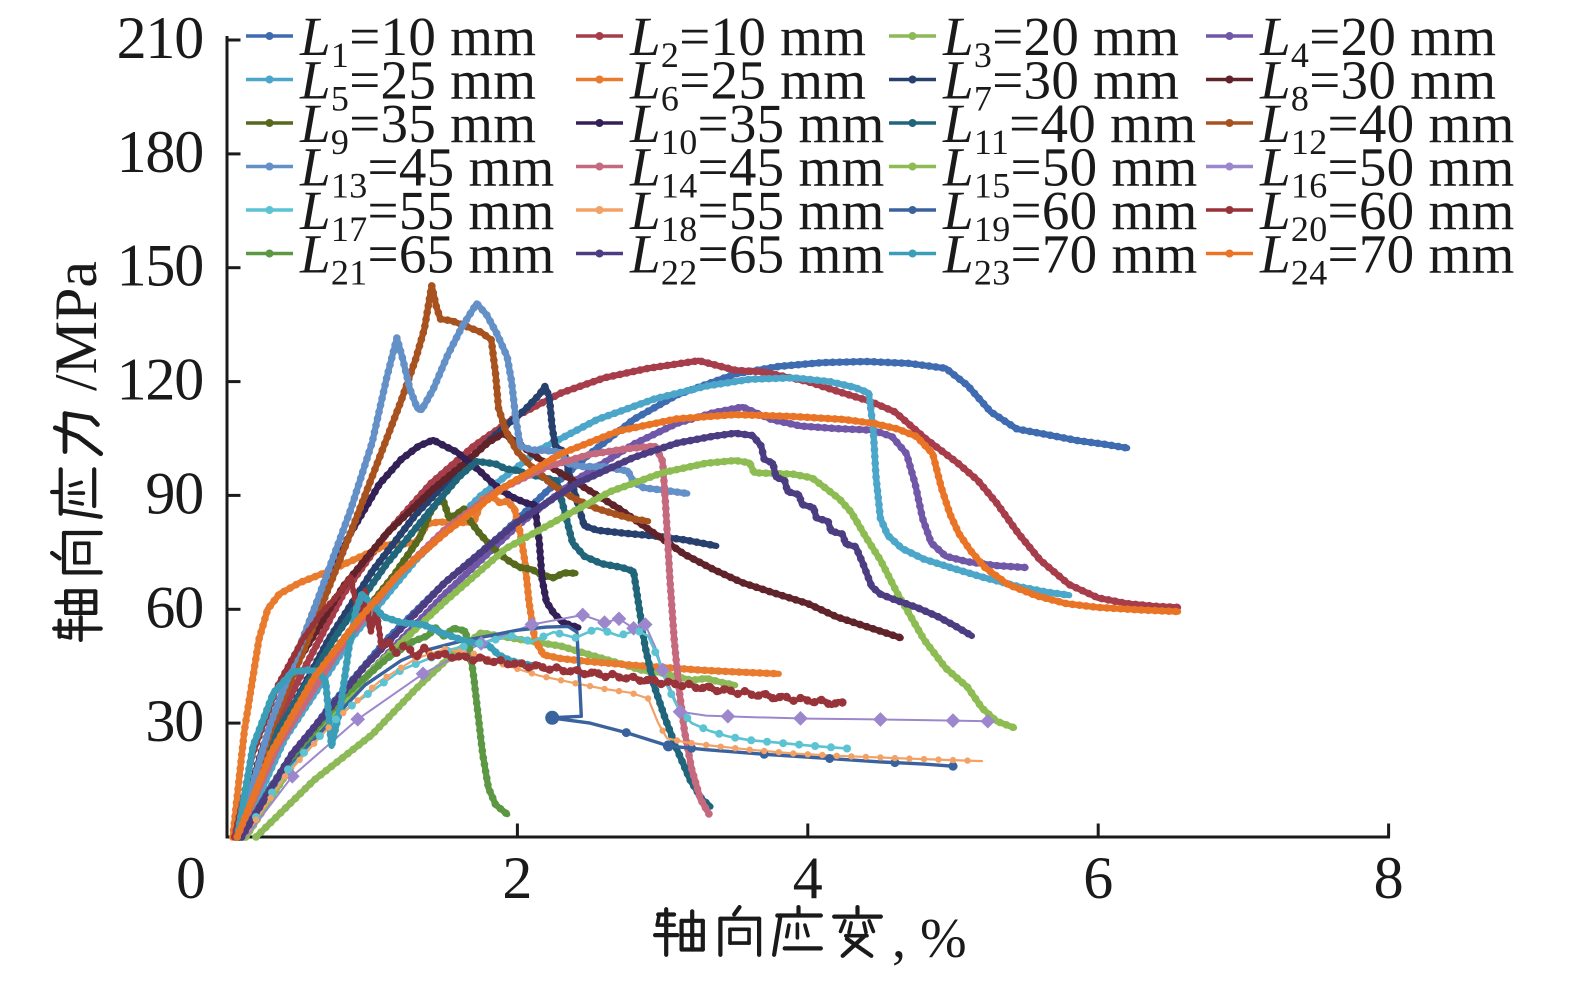 The image size is (1575, 986). I want to click on svg-text: L4=20 mm, so click(1377, 40).